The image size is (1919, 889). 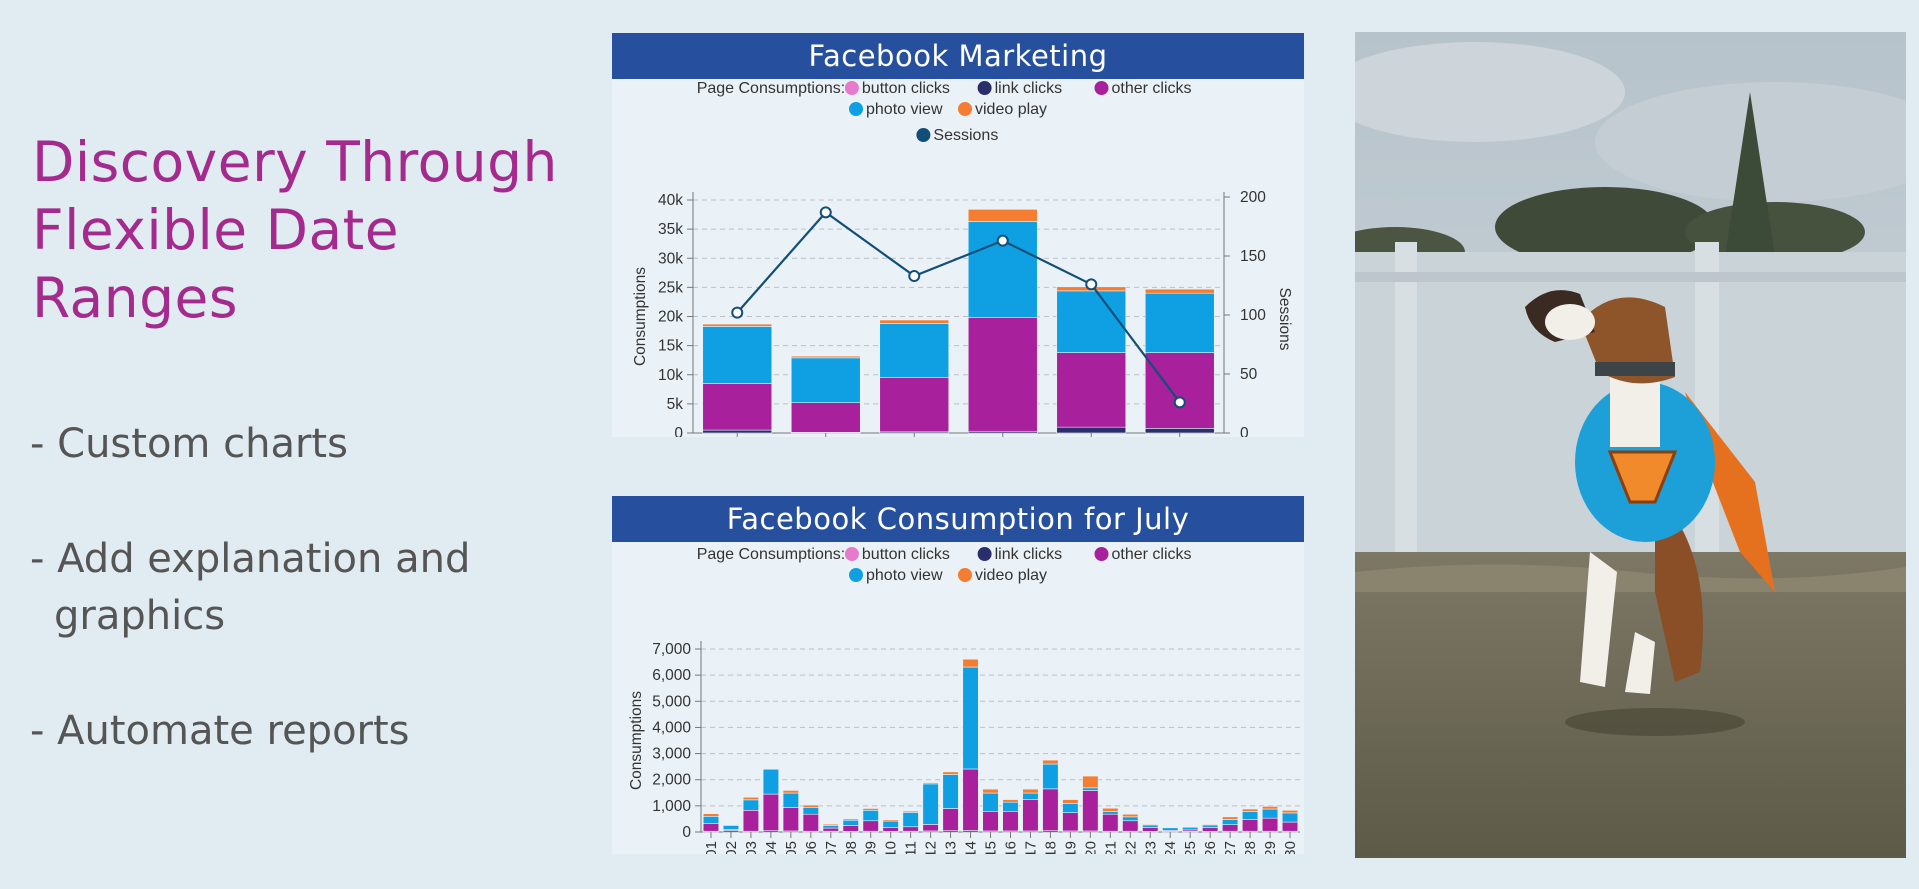 What do you see at coordinates (671, 780) in the screenshot?
I see `y-tick-label: 2,000` at bounding box center [671, 780].